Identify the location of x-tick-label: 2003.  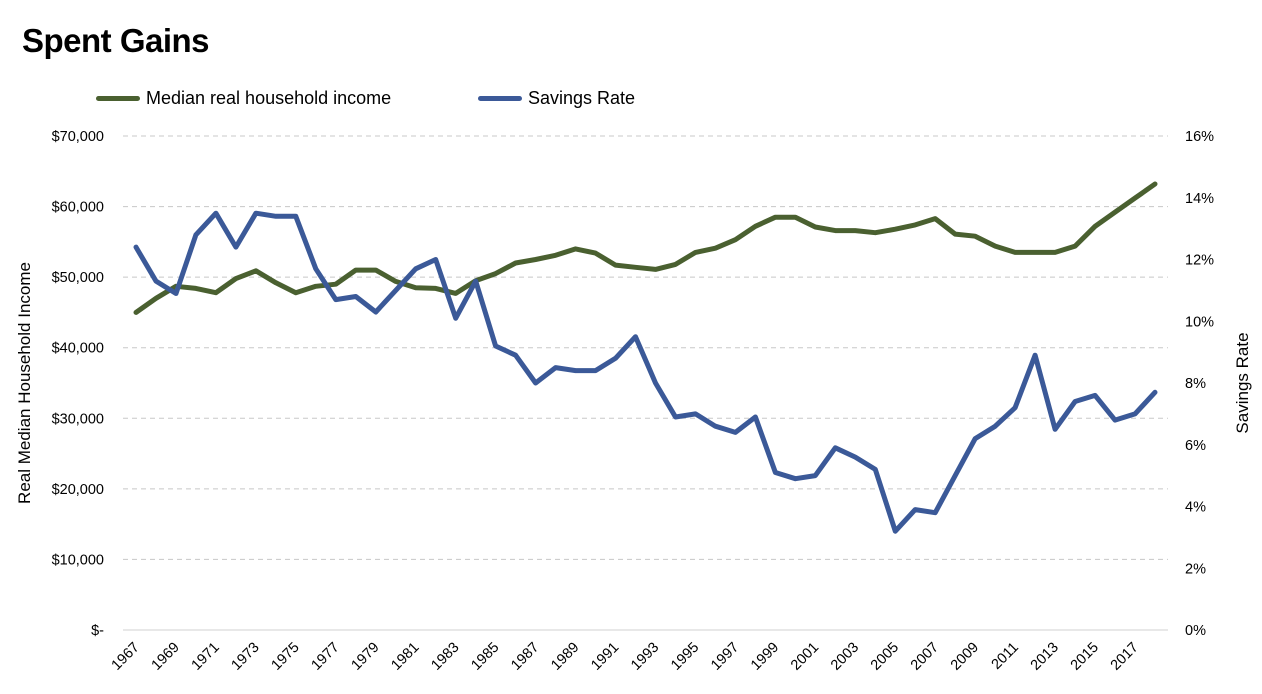
(845, 657).